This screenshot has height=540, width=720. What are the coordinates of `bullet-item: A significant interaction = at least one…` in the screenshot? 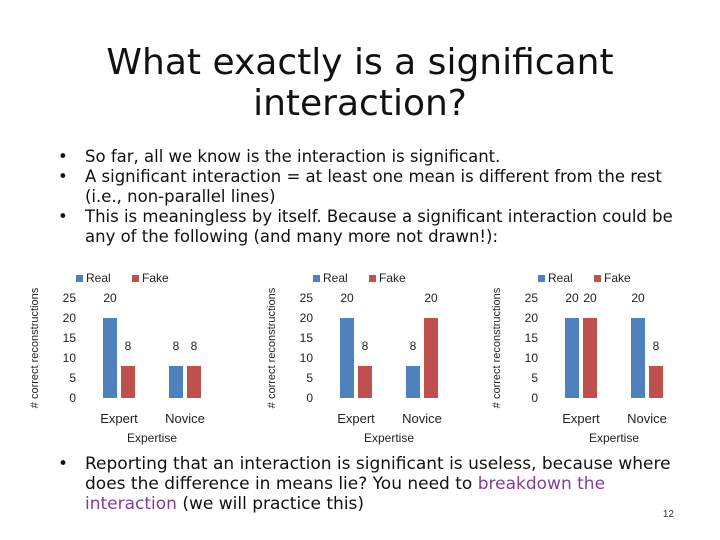 It's located at (378, 187).